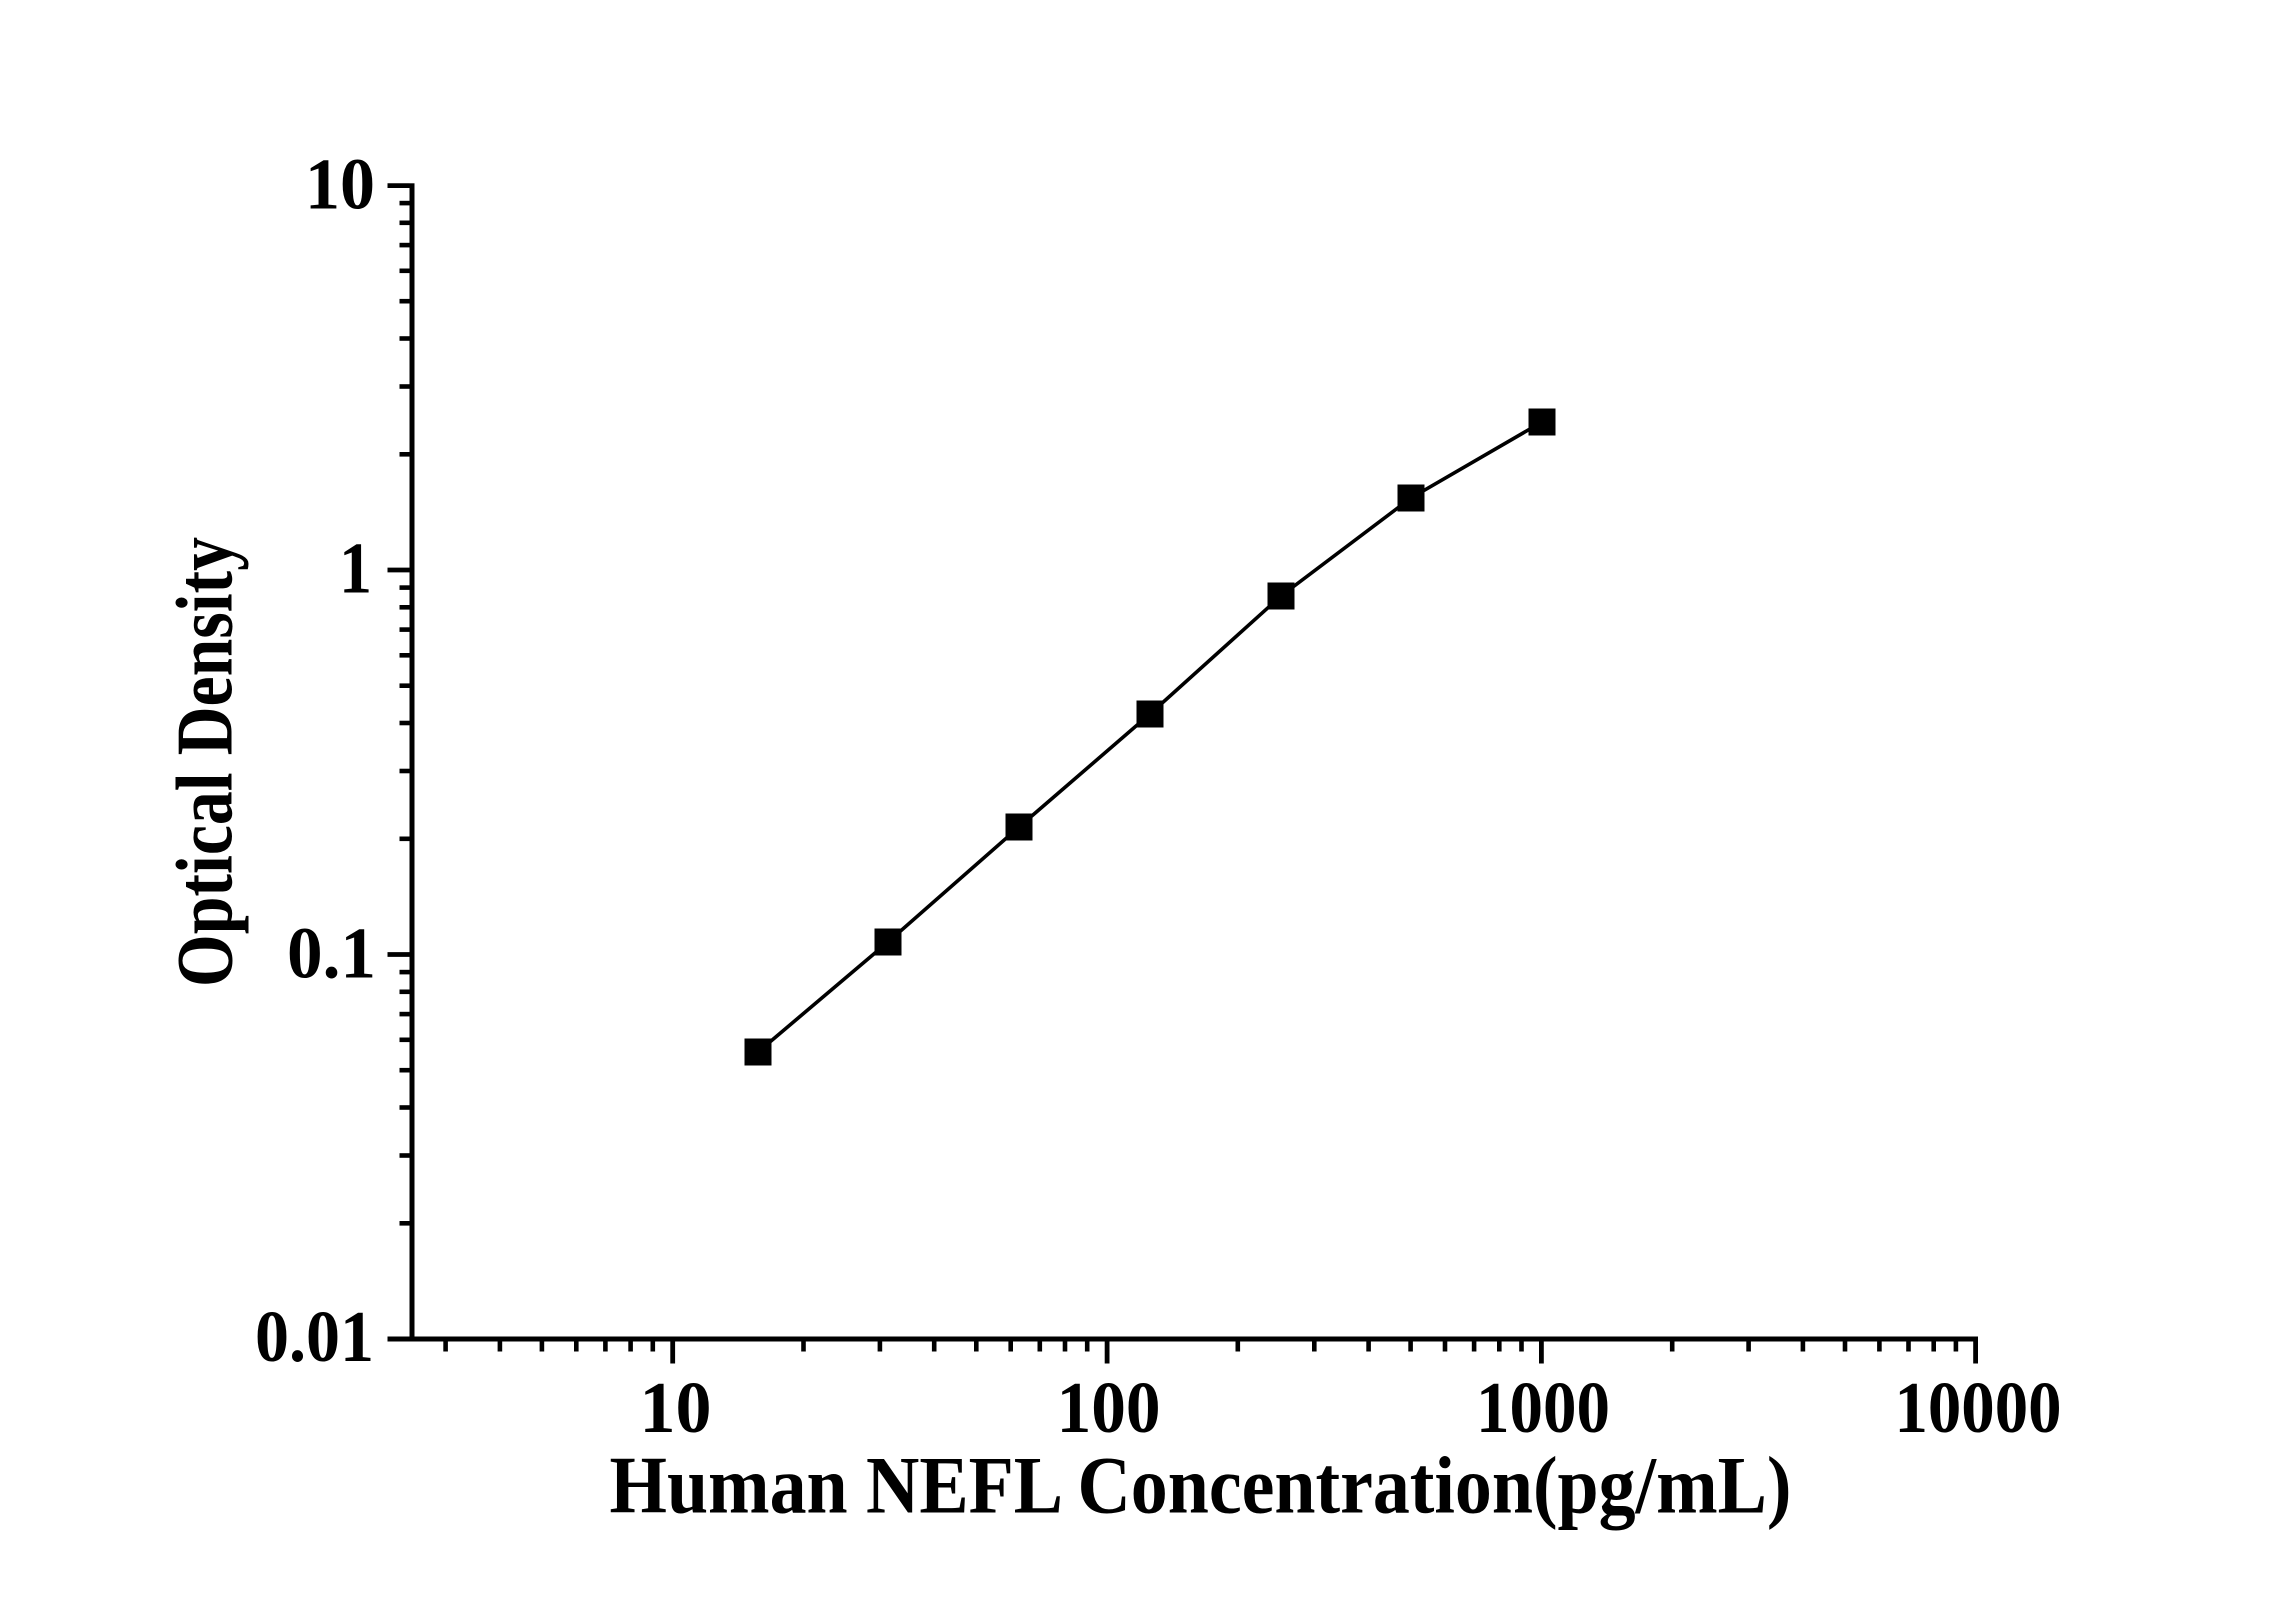 The height and width of the screenshot is (1604, 2296). Describe the element at coordinates (1543, 1407) in the screenshot. I see `svg-text: 1000` at that location.